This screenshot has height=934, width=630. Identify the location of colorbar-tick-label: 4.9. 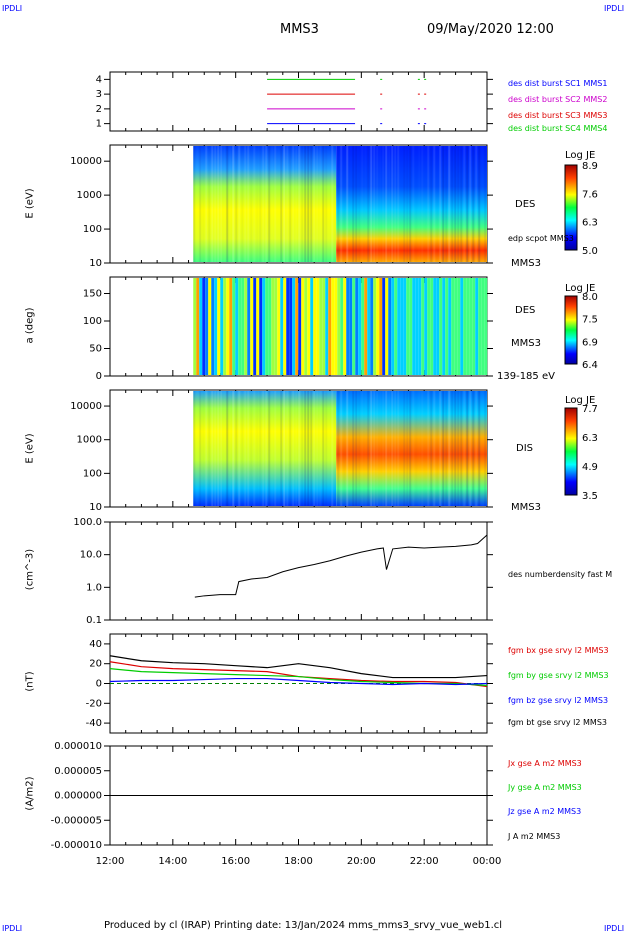
(590, 467).